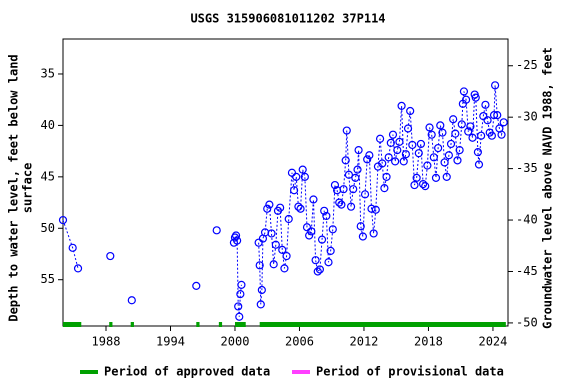 This screenshot has width=576, height=384. Describe the element at coordinates (28, 188) in the screenshot. I see `y-axis-label: surface` at that location.